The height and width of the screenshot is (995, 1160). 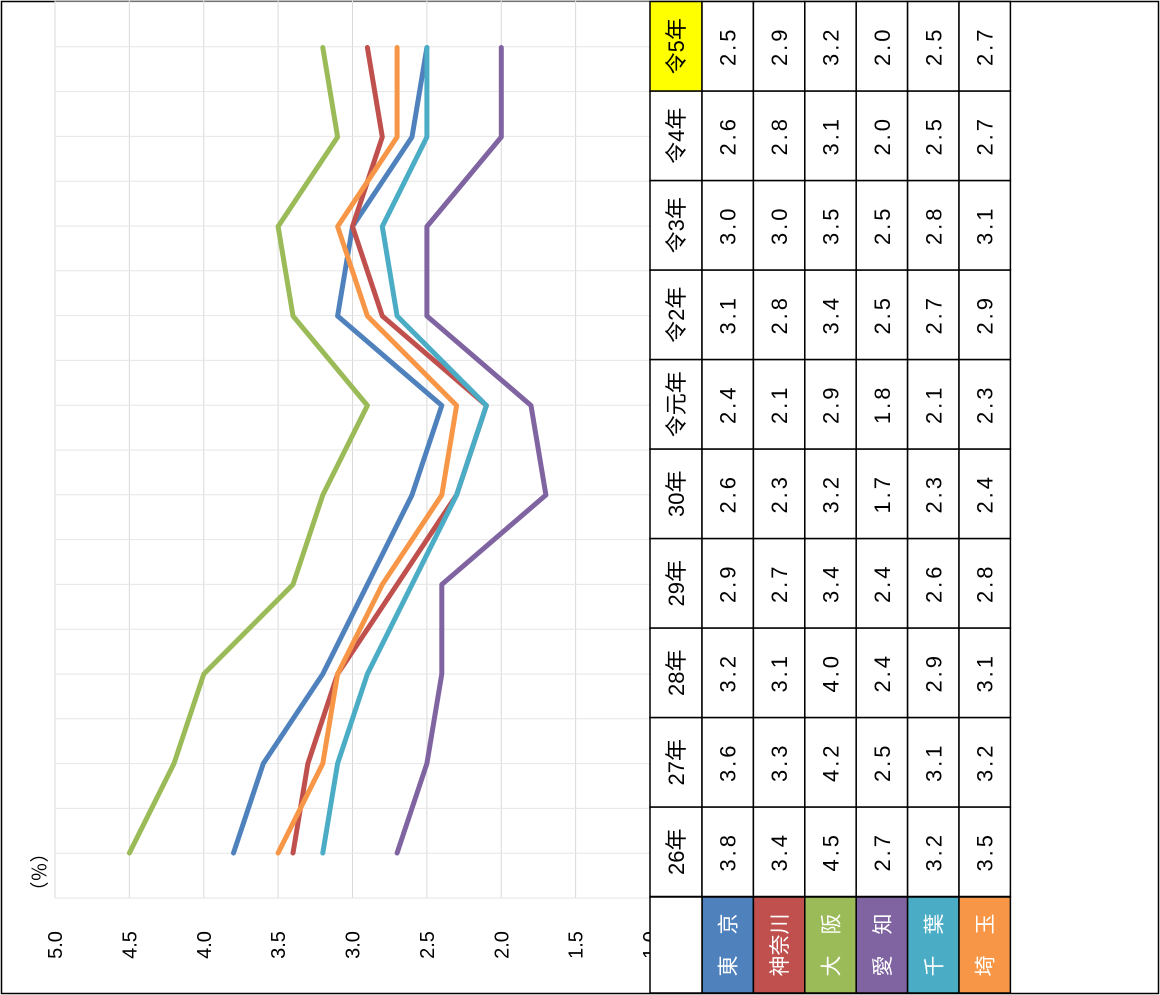 I want to click on table-category-label: 令4年, so click(x=676, y=136).